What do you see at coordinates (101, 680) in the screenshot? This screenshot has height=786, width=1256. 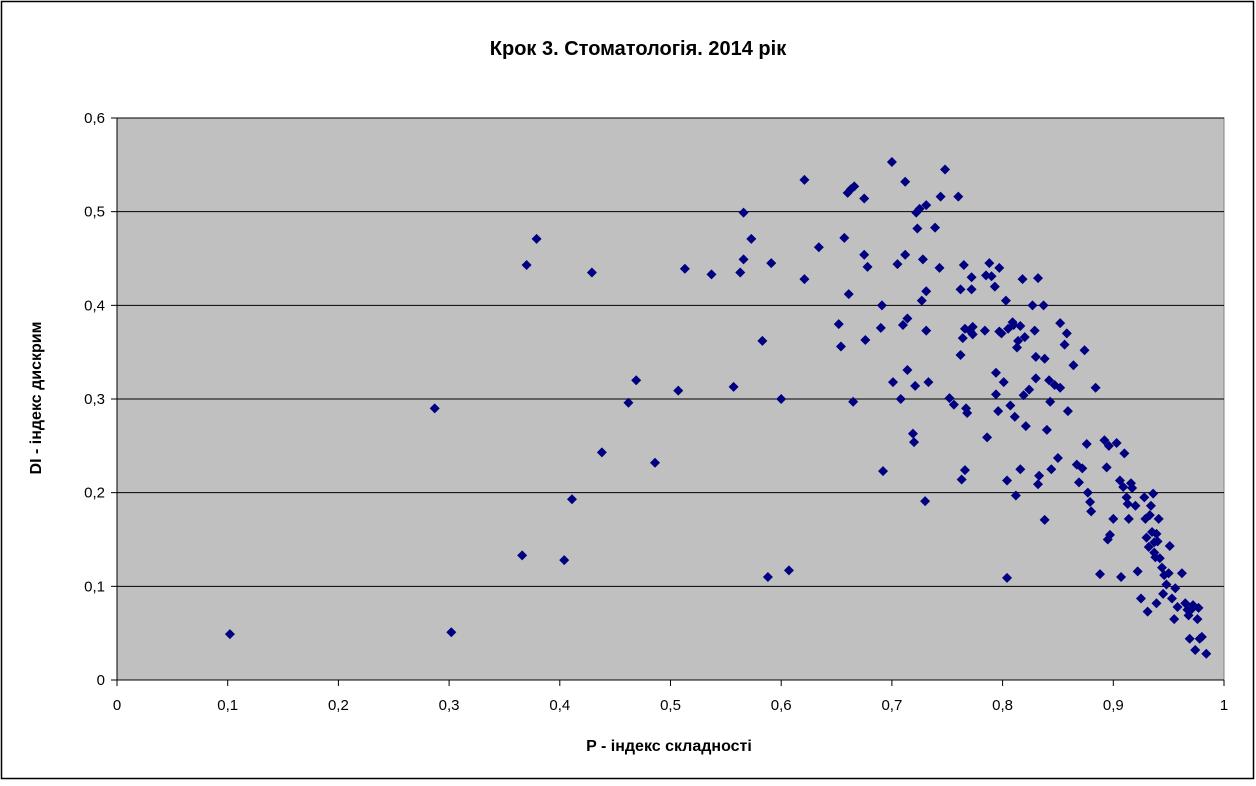 I see `y-tick-label: 0` at bounding box center [101, 680].